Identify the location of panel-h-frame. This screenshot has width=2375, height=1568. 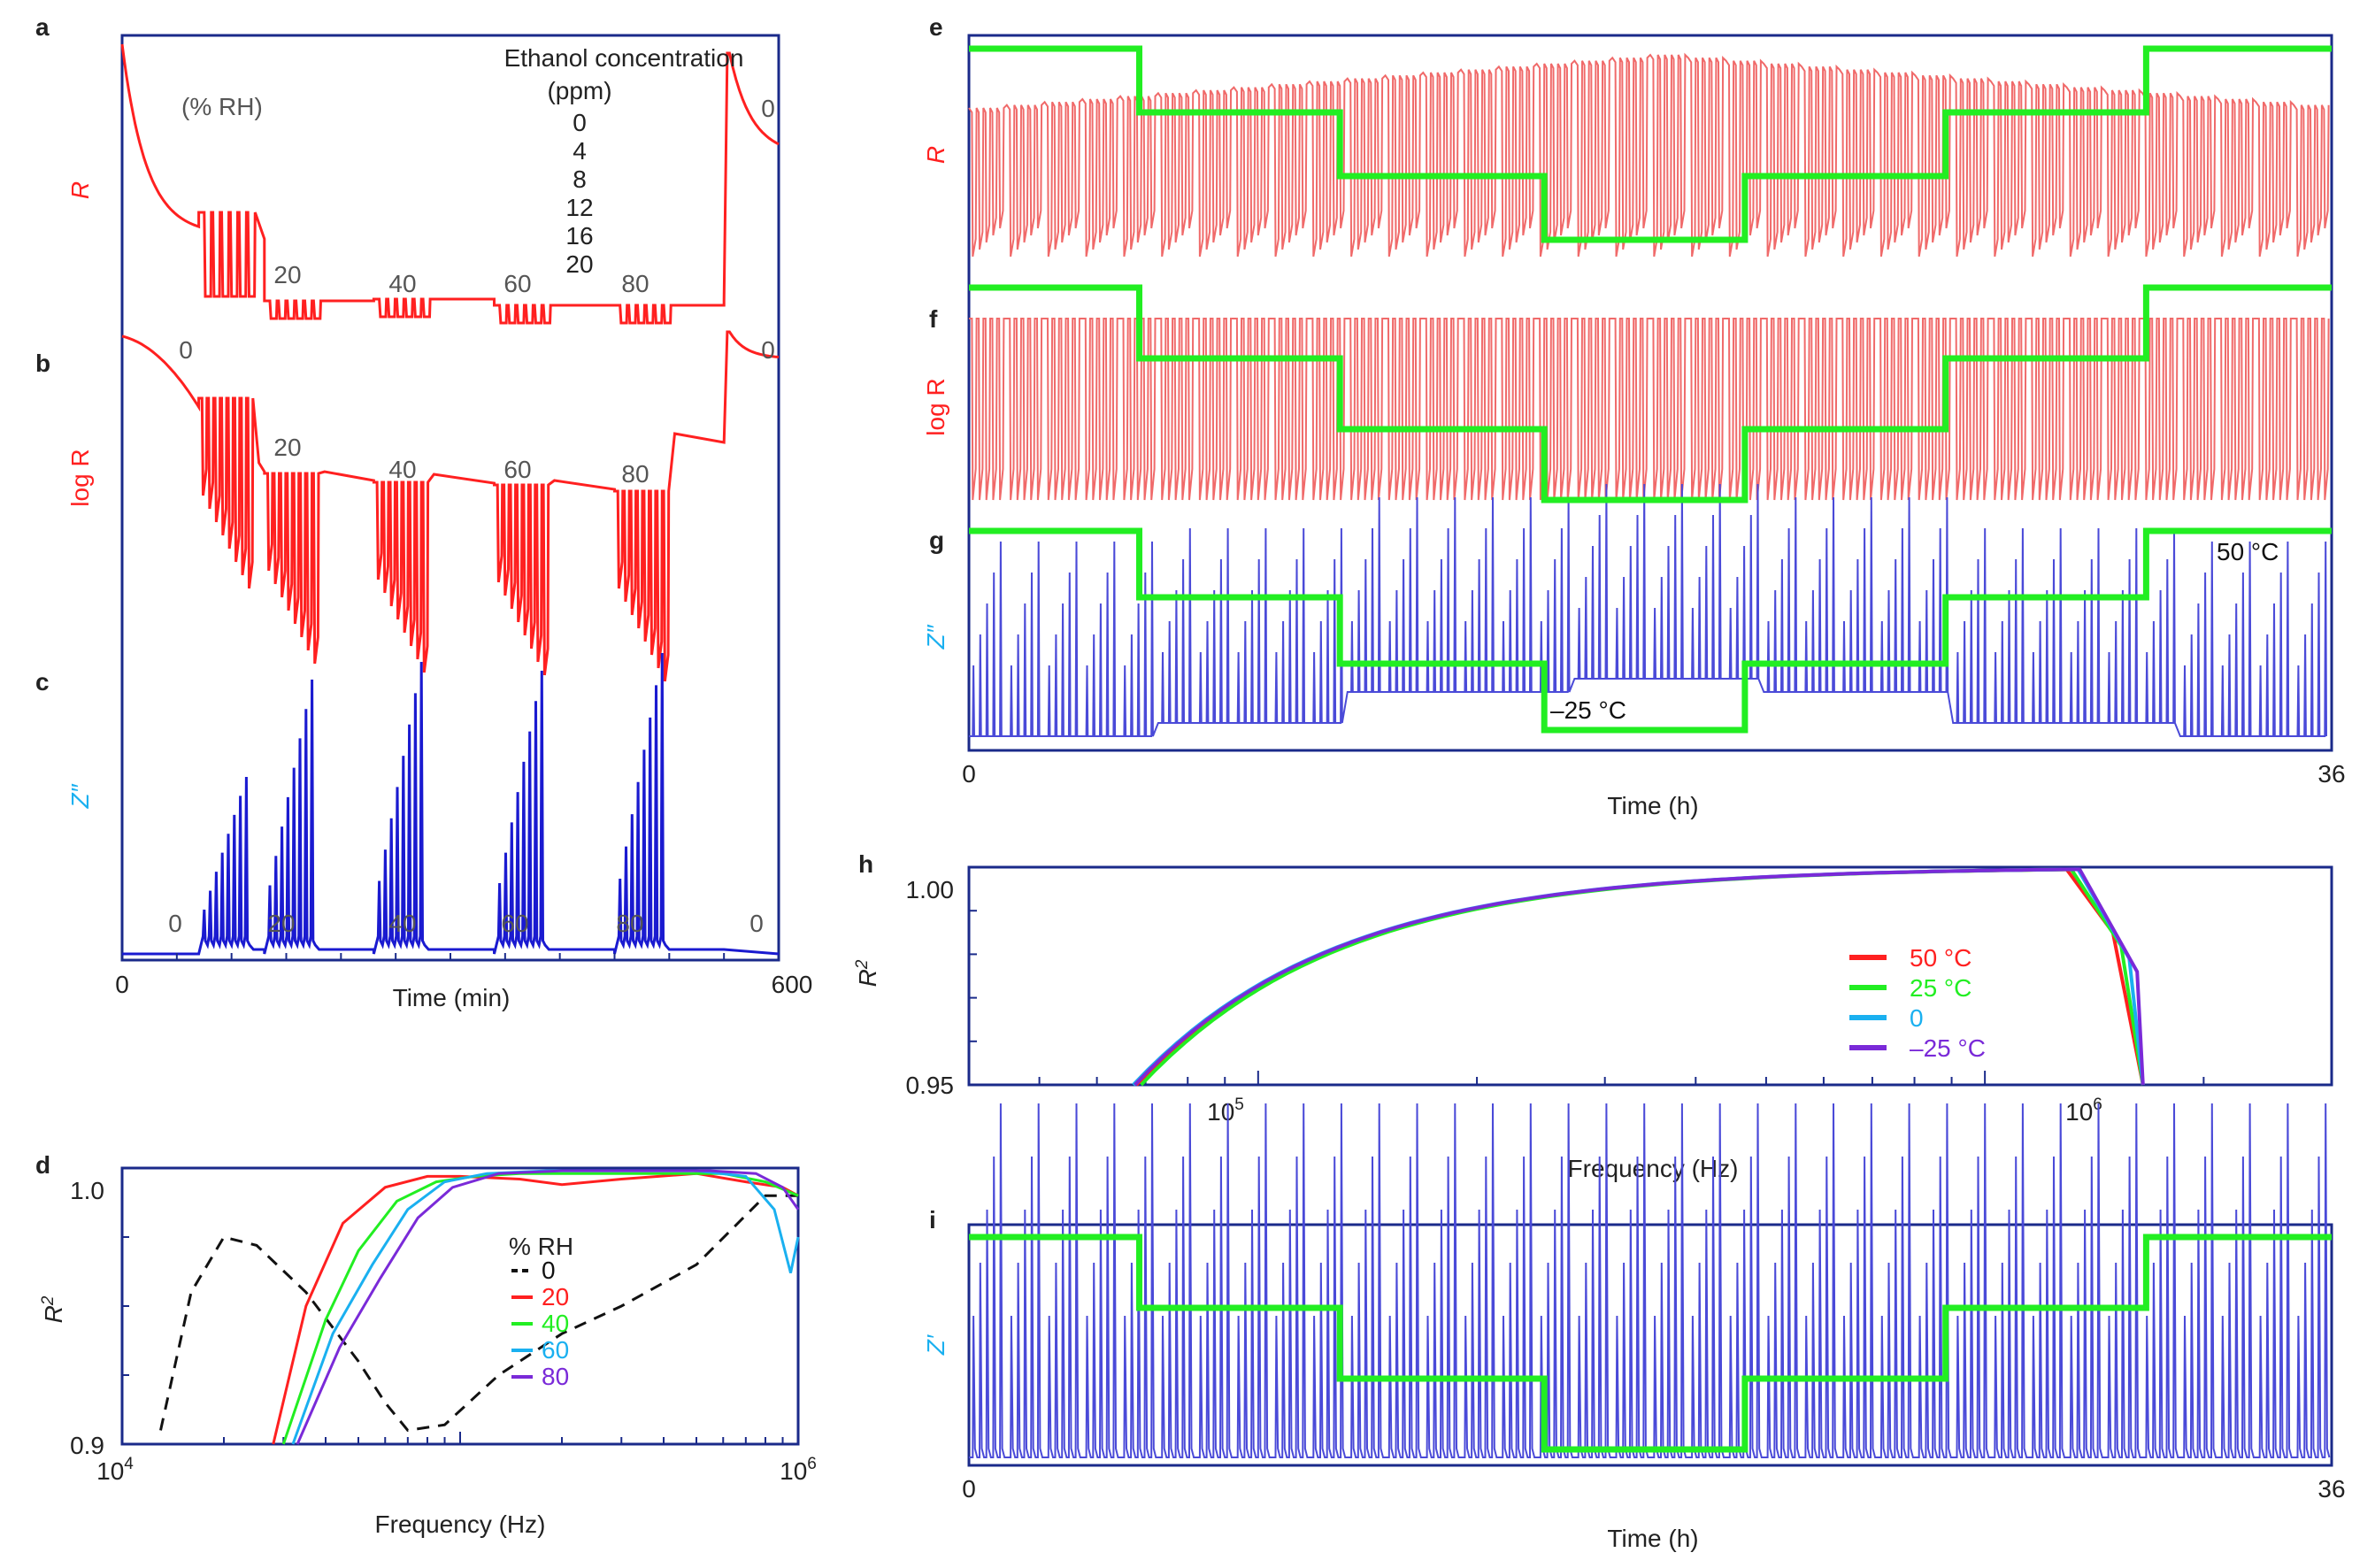
(1650, 976).